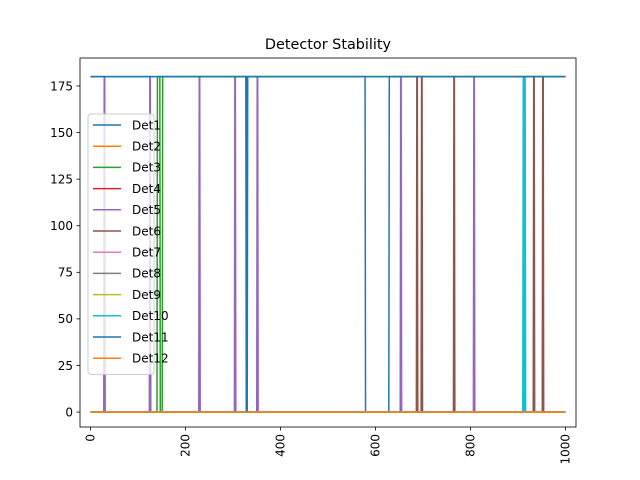 This screenshot has width=640, height=480. What do you see at coordinates (150, 316) in the screenshot?
I see `legend-label-det10: Det10` at bounding box center [150, 316].